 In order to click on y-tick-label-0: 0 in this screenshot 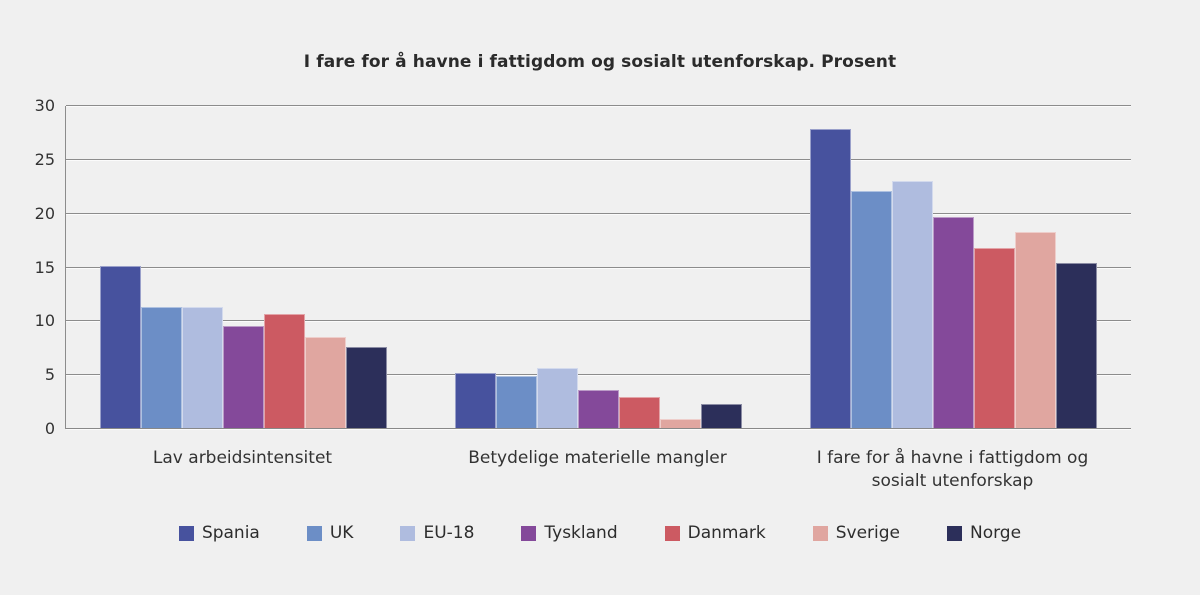, I will do `click(49, 428)`.